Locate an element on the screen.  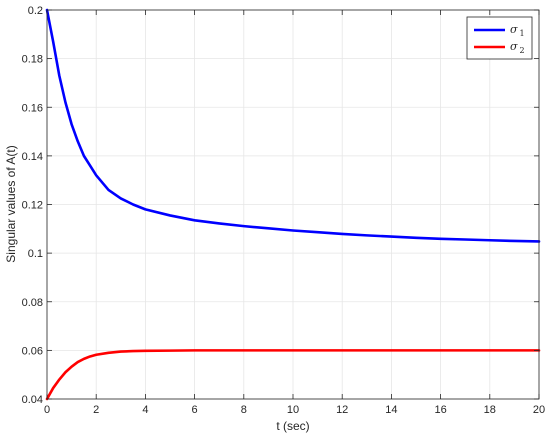
y-tick-label: 0.2 is located at coordinates (35, 11).